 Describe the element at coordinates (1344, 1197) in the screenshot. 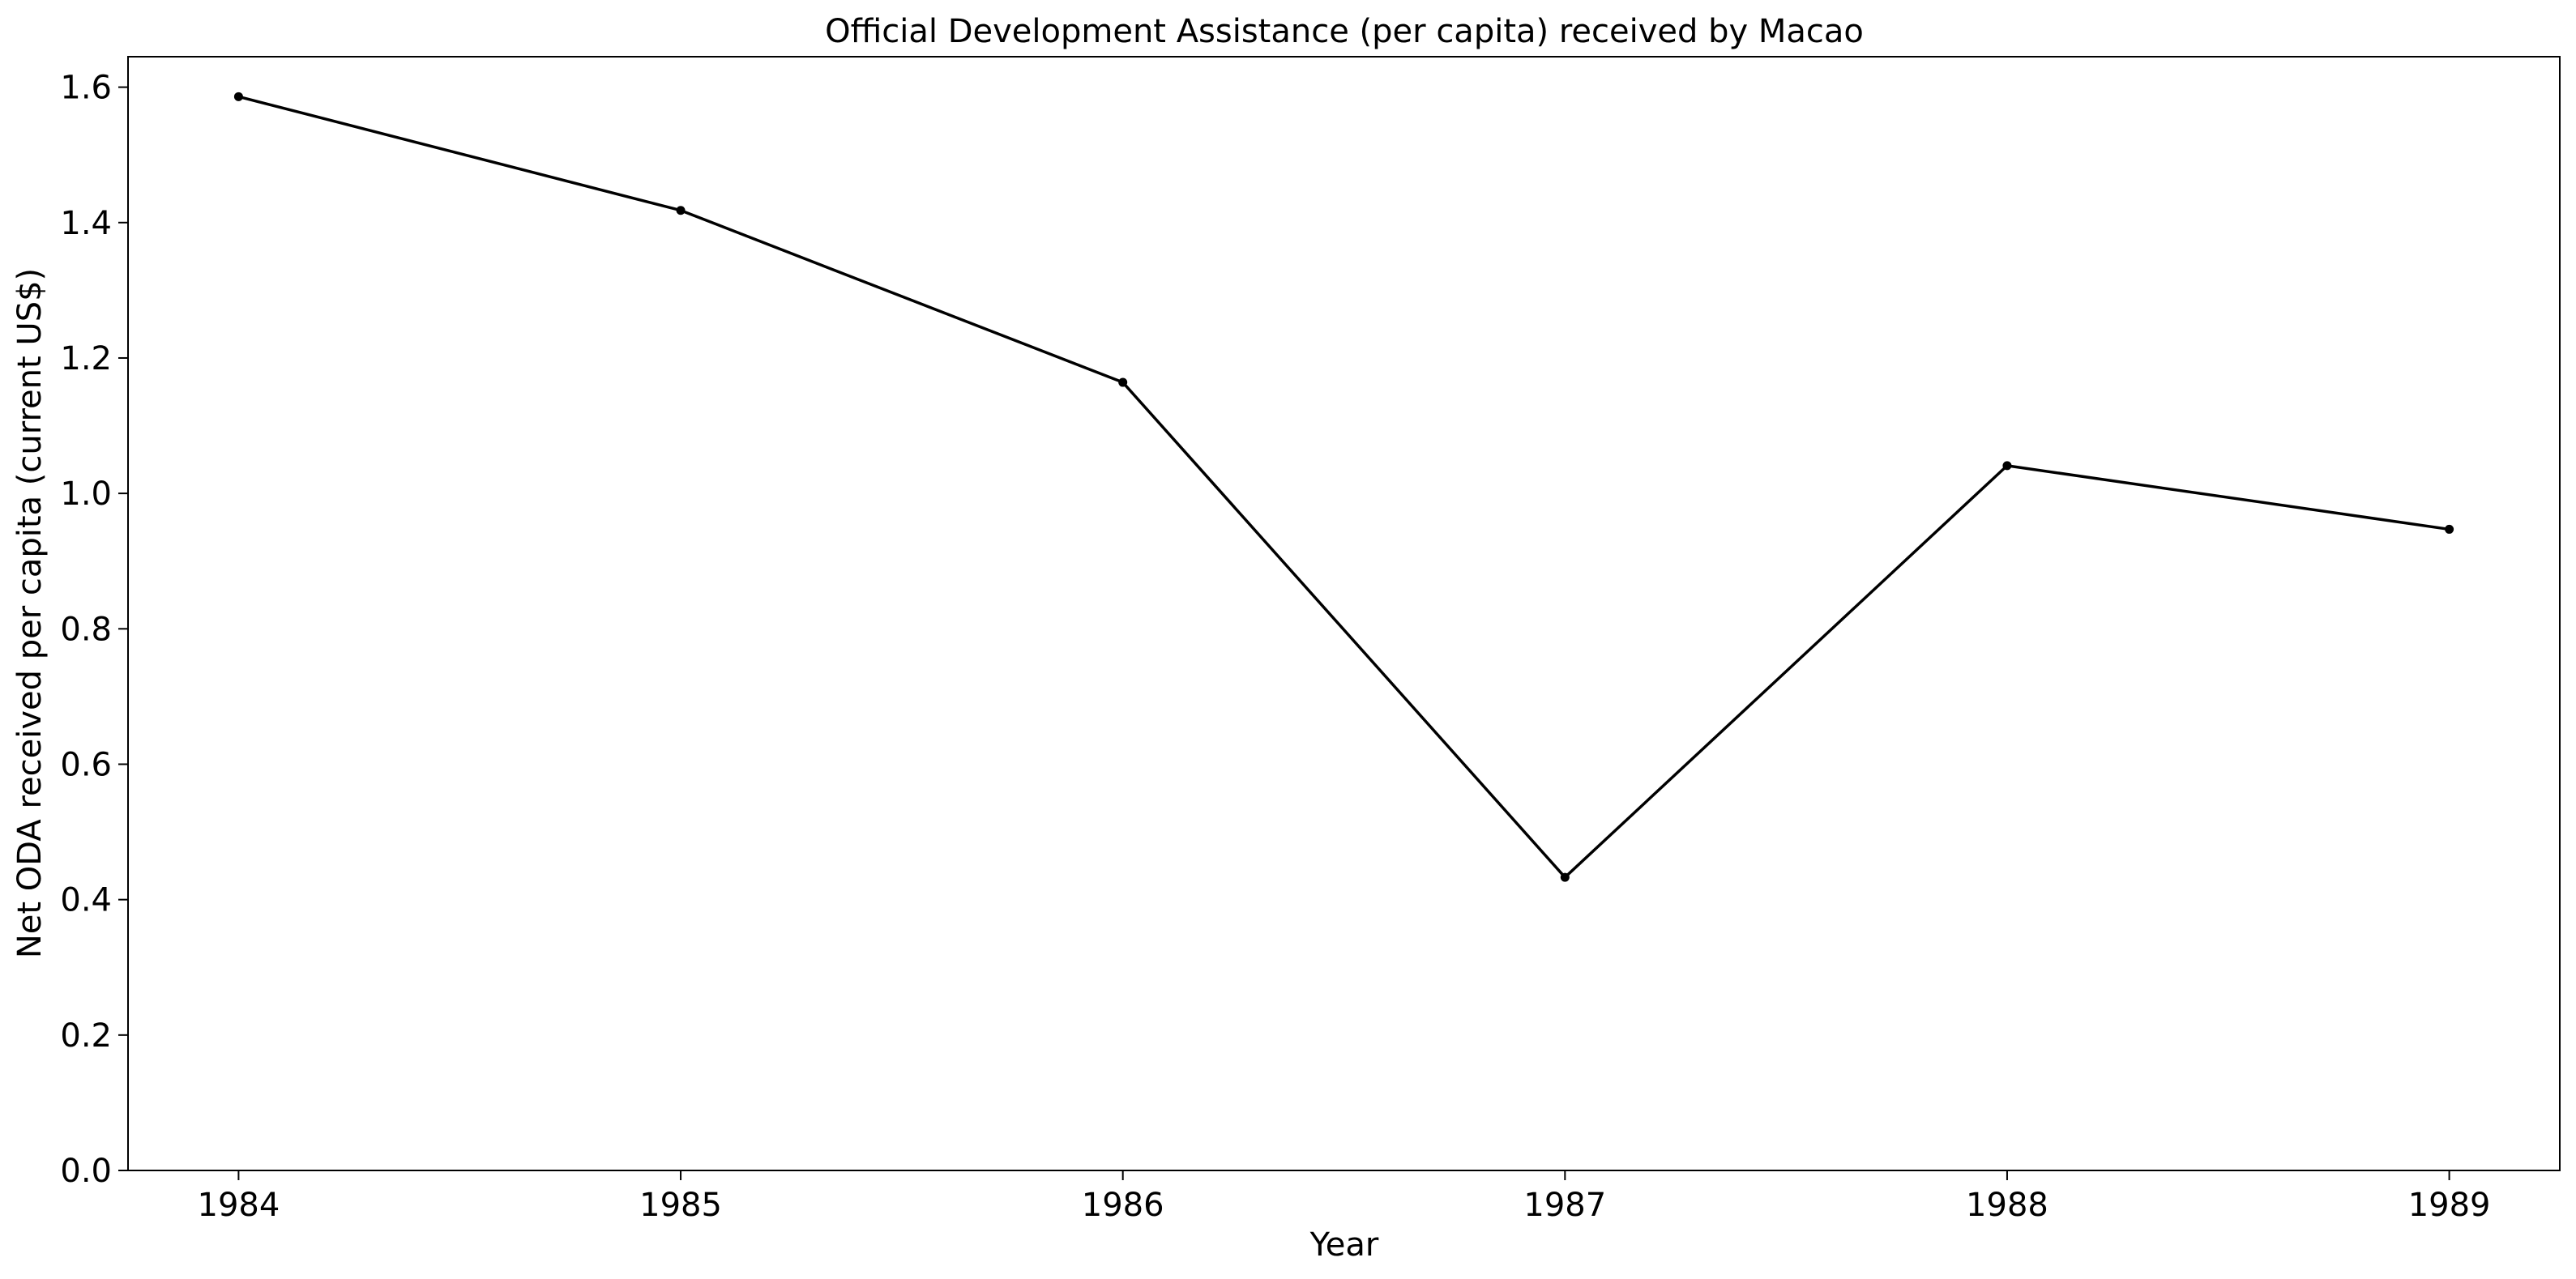

I see `x-axis-ticks: 1984 1985 1986 1987 1988 1989` at that location.